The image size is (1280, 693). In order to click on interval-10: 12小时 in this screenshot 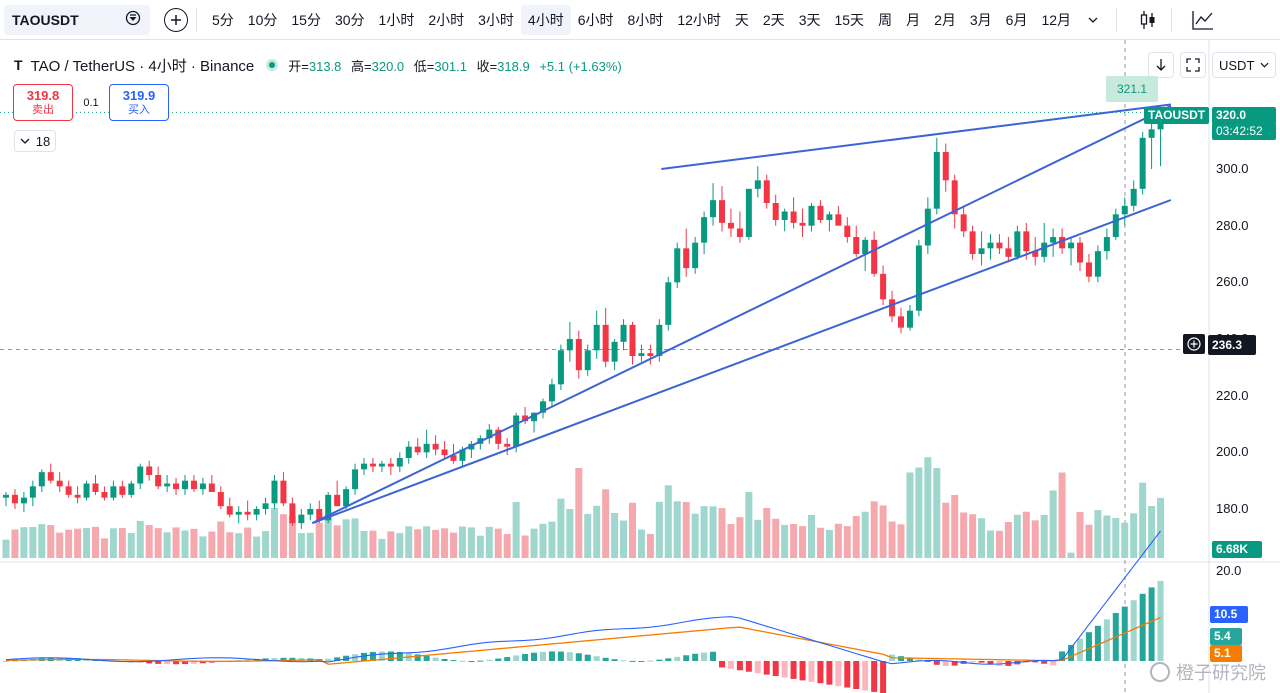, I will do `click(699, 19)`.